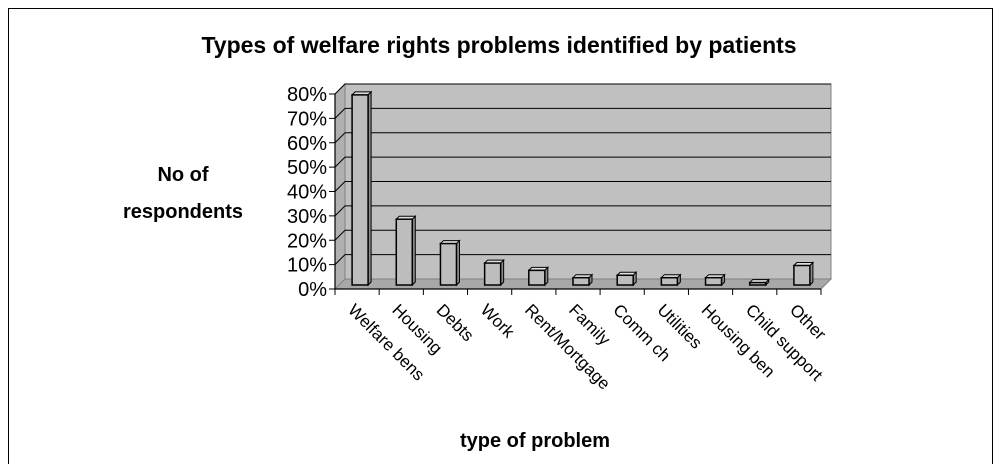 This screenshot has height=465, width=1005. What do you see at coordinates (307, 193) in the screenshot?
I see `y-tick-label: 40%` at bounding box center [307, 193].